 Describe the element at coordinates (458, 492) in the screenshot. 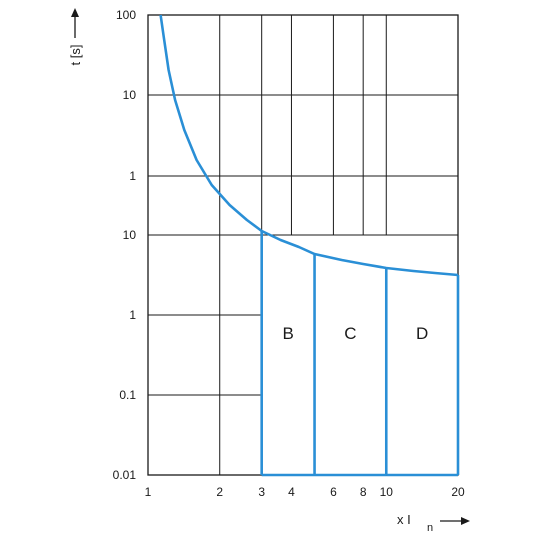

I see `x-tick-label: 20` at that location.